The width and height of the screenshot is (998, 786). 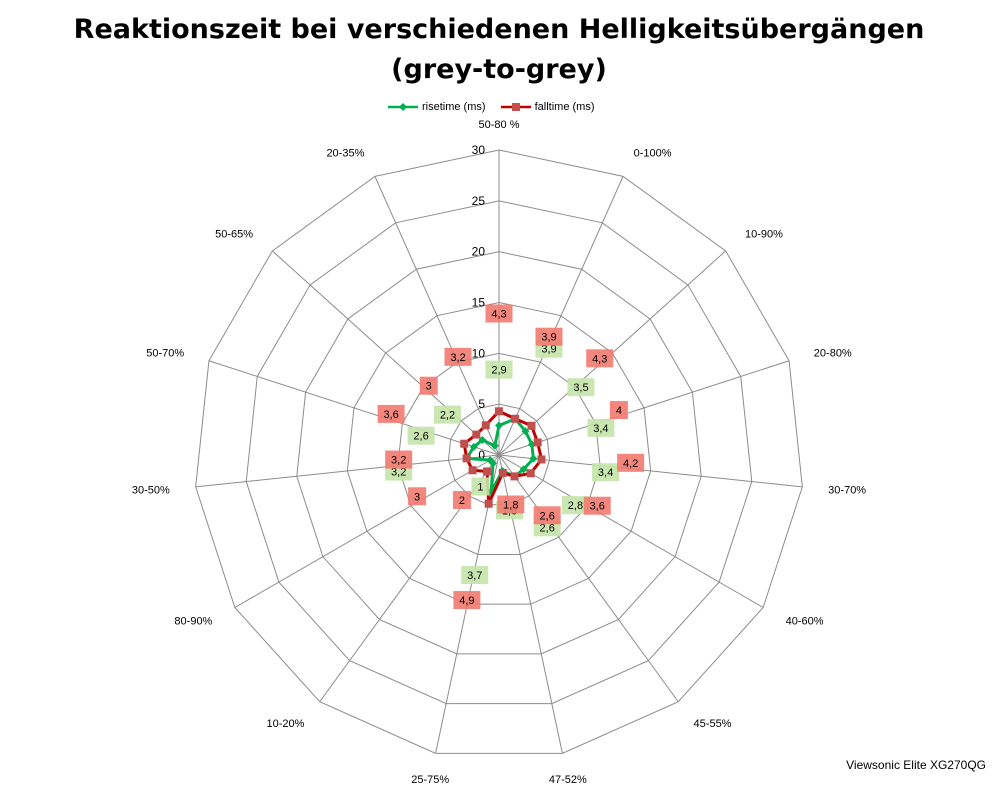 I want to click on data-label-risetime: 2,6, so click(x=421, y=435).